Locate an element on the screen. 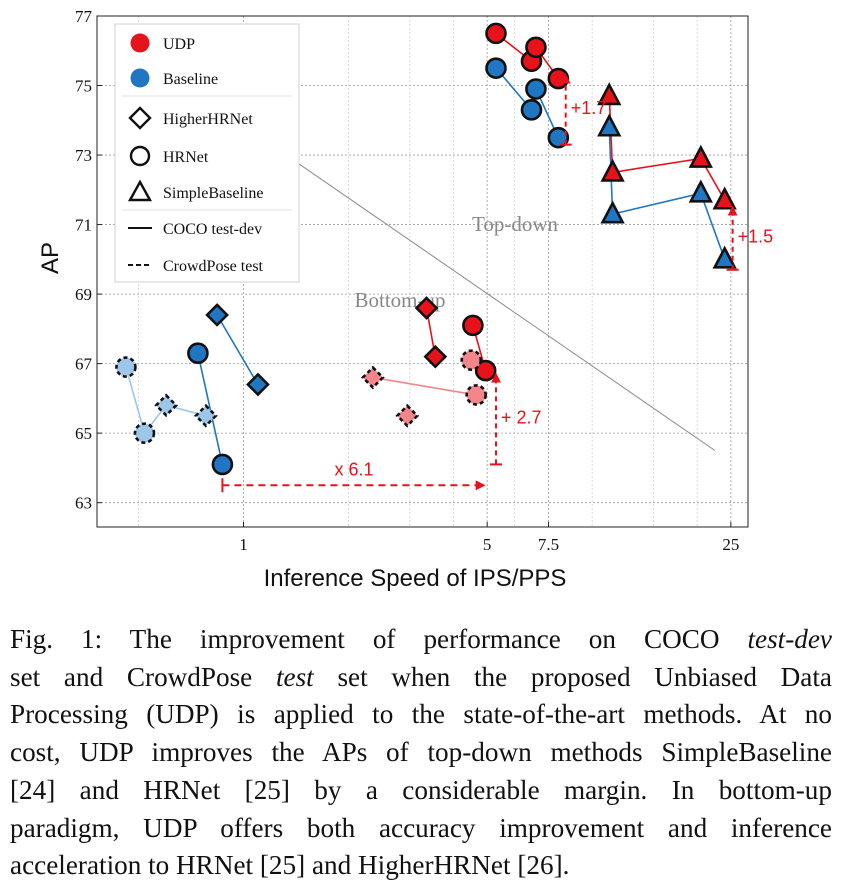  legend-label: SimpleBaseline is located at coordinates (213, 193).